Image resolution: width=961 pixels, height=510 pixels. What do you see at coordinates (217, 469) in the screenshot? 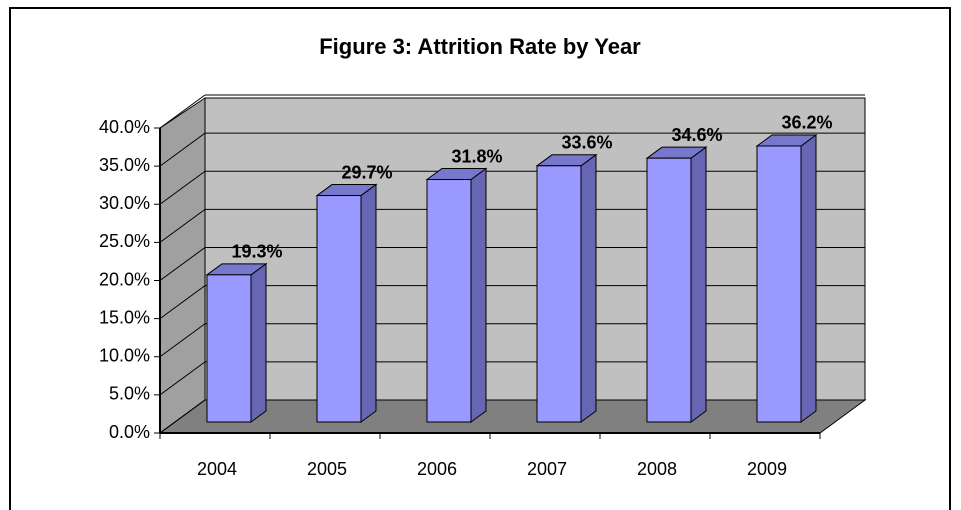
I see `x-tick-label: 2004` at bounding box center [217, 469].